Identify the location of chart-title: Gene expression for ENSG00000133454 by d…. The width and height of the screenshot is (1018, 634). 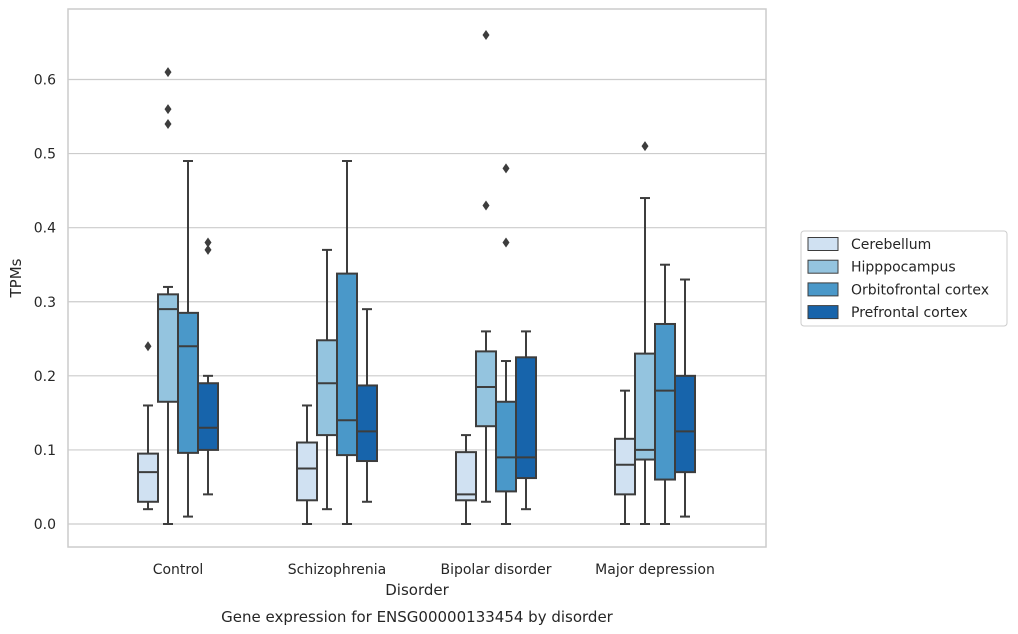
(417, 617).